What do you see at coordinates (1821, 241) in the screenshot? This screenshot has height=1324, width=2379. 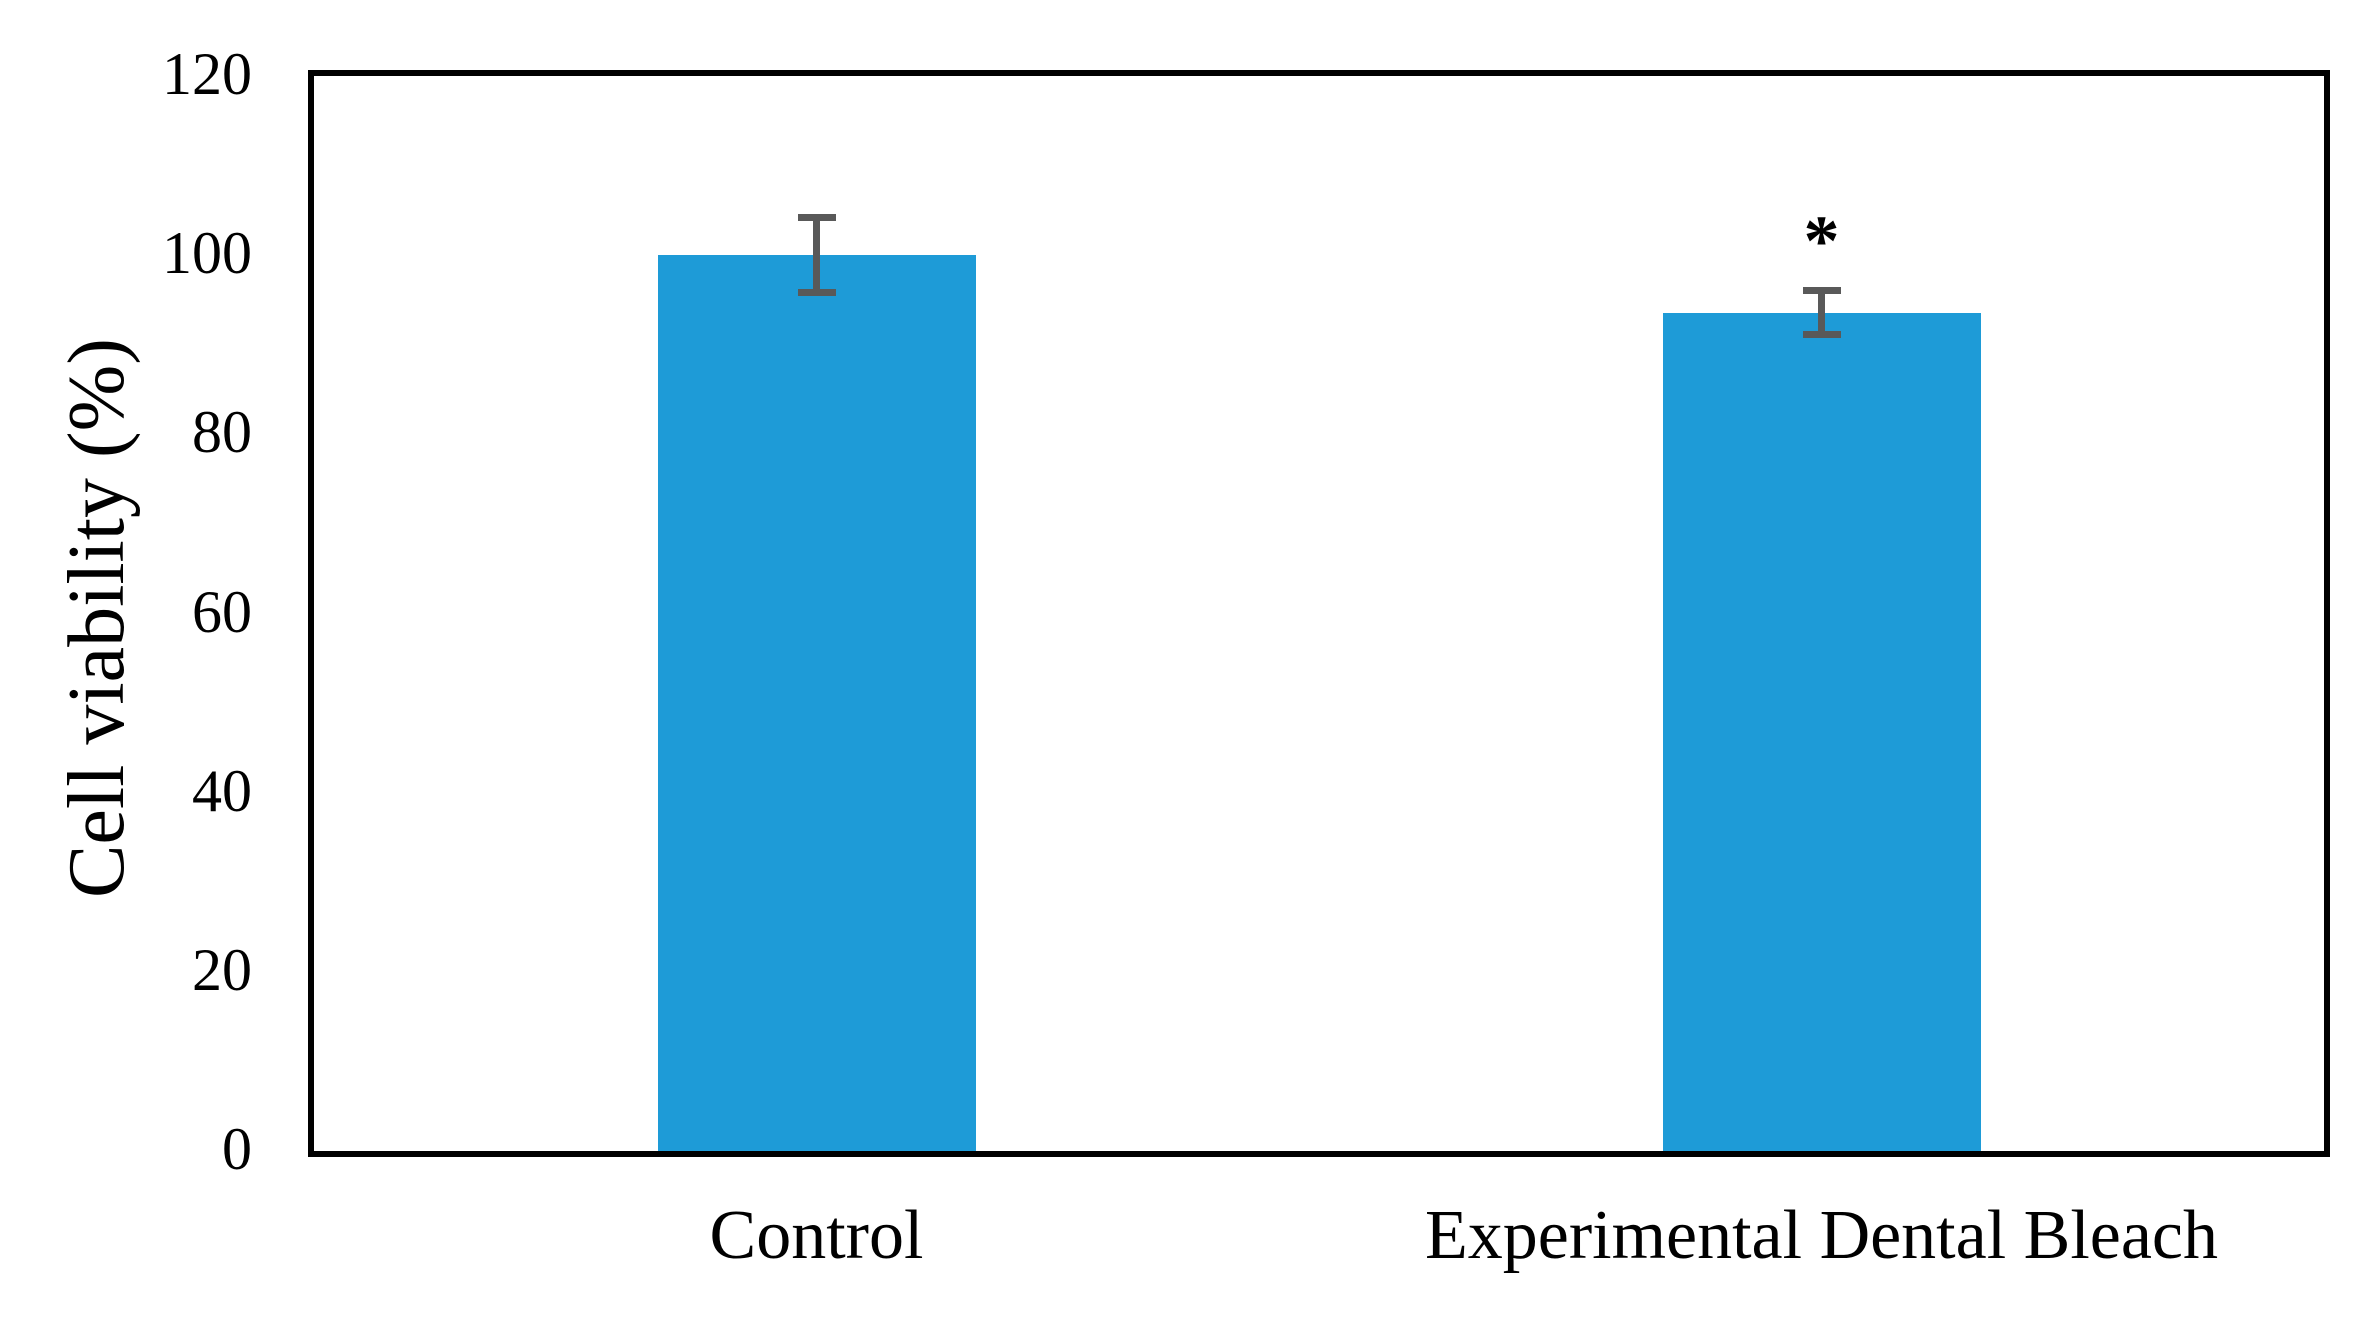 I see `significance-asterisk: *` at bounding box center [1821, 241].